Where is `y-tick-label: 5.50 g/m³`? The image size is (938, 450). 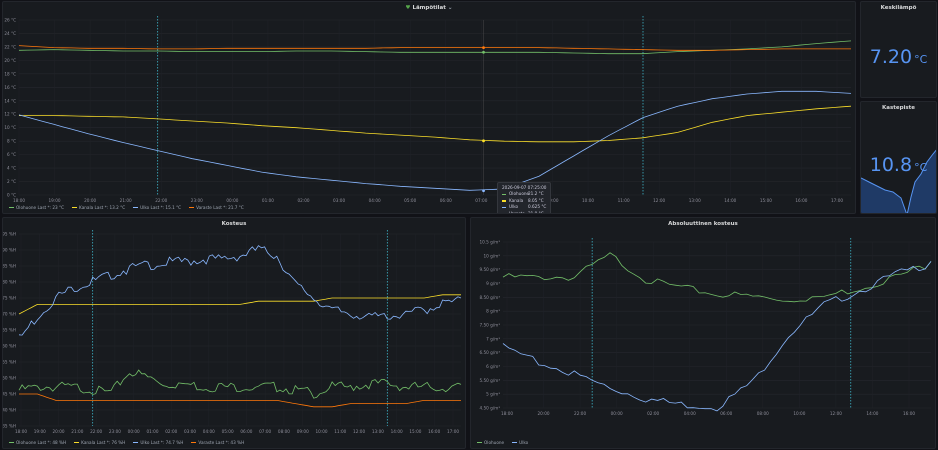
y-tick-label: 5.50 g/m³ is located at coordinates (490, 380).